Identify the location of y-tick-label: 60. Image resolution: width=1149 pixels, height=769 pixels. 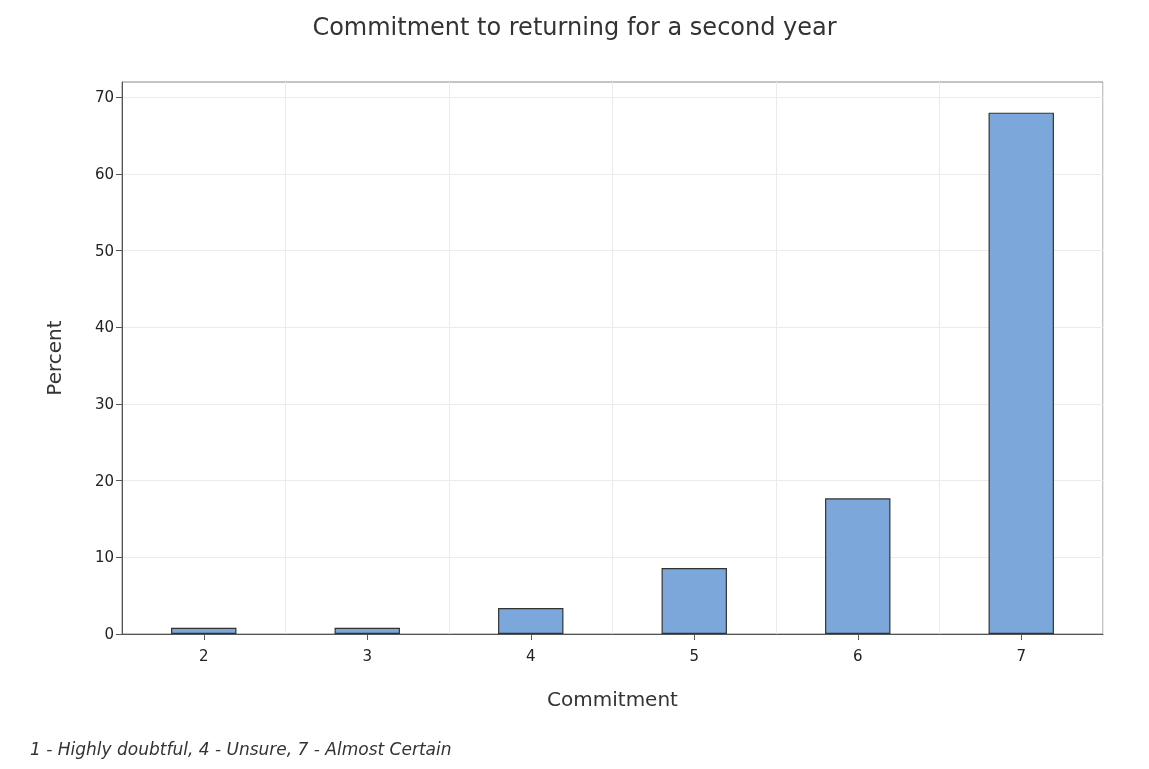
(104, 174).